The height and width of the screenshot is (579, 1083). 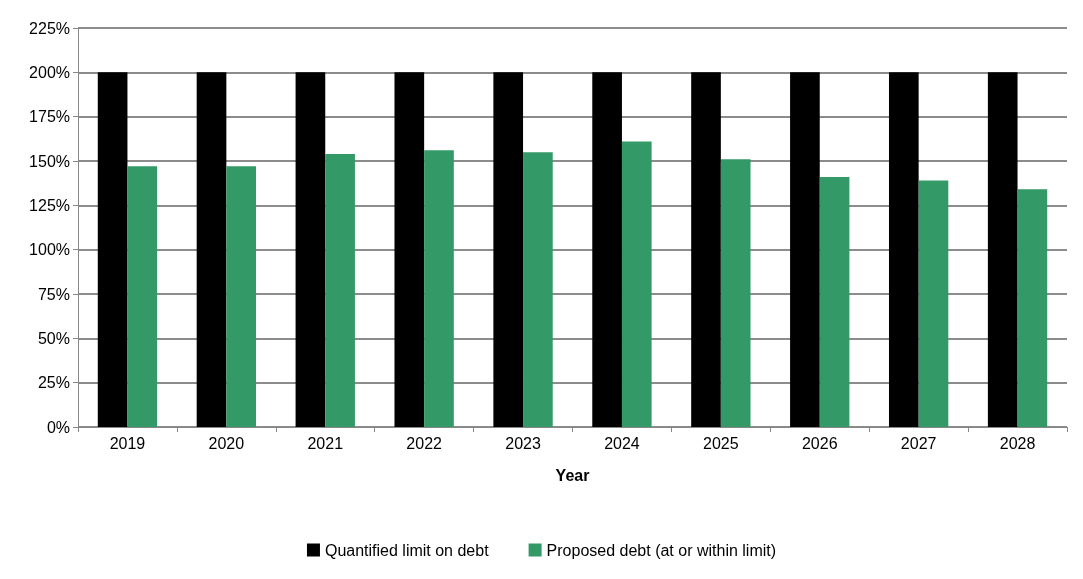 I want to click on x-axis-title: Year, so click(x=572, y=475).